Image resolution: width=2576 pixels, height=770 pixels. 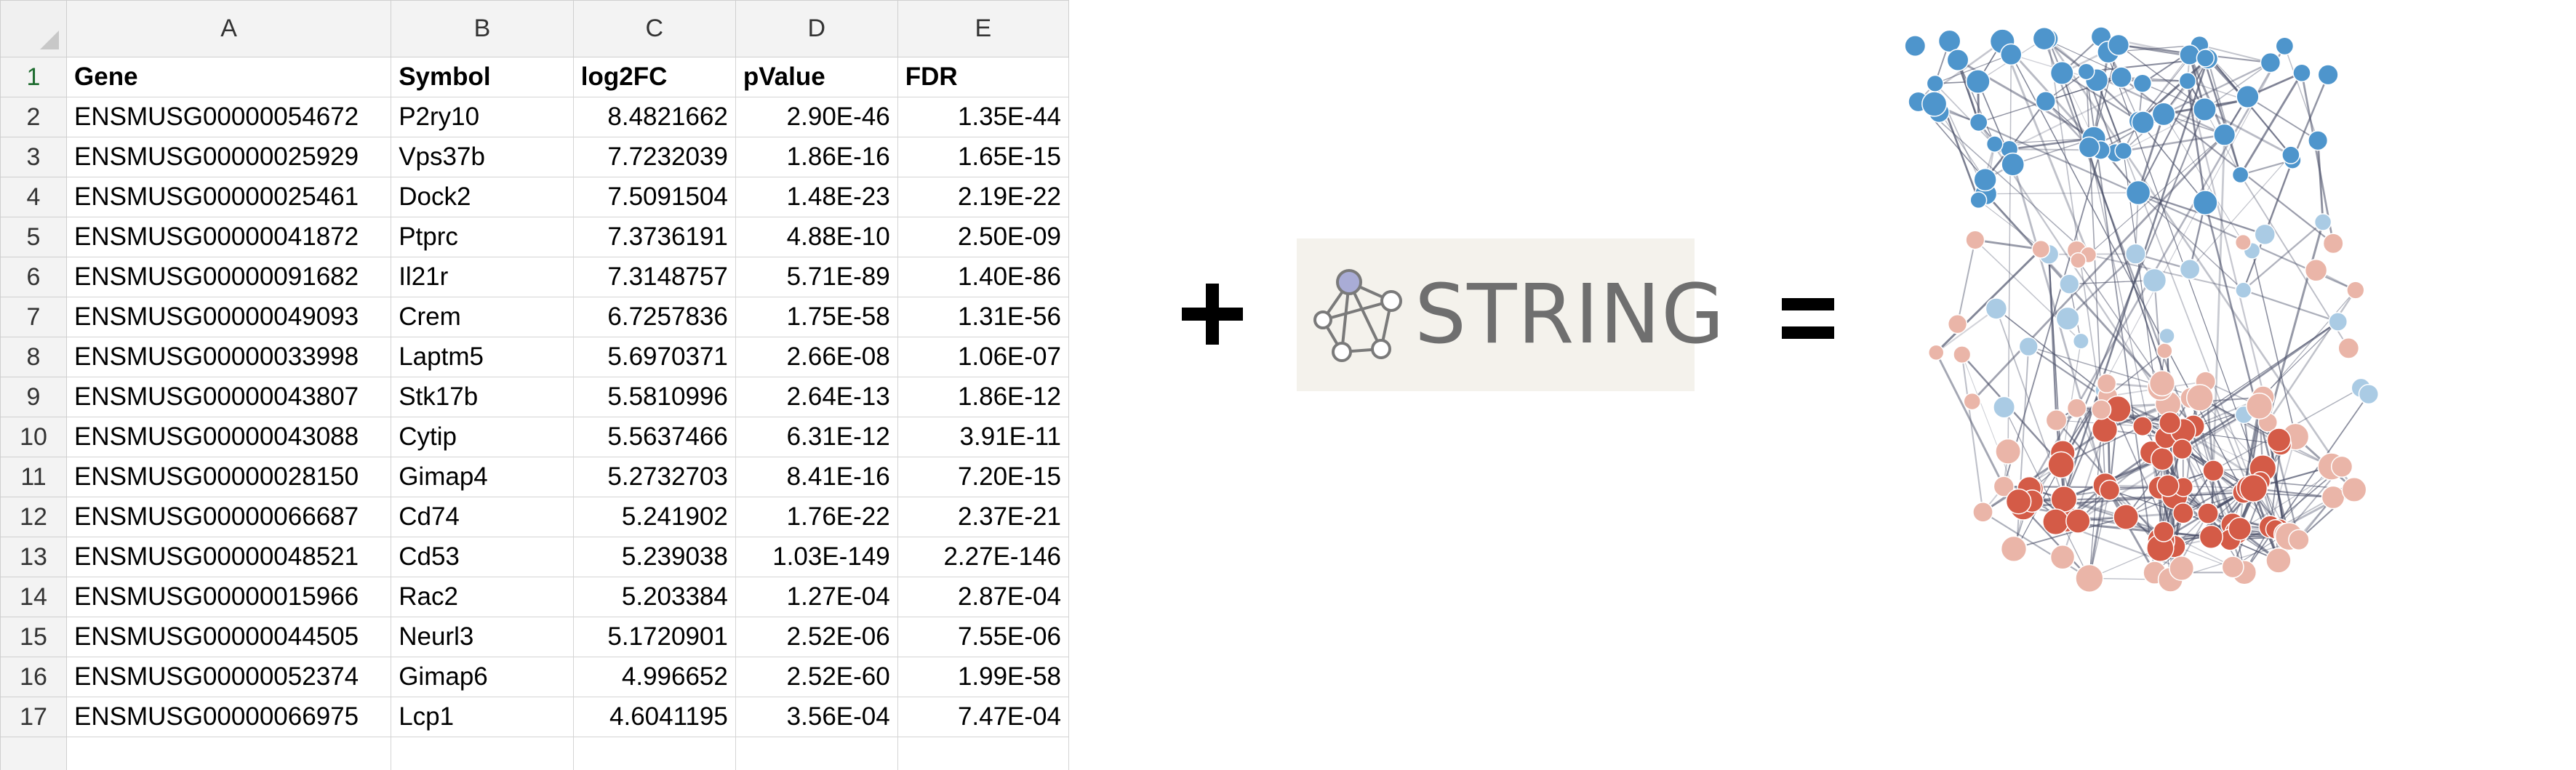 What do you see at coordinates (816, 77) in the screenshot?
I see `pvalue-header: pValue` at bounding box center [816, 77].